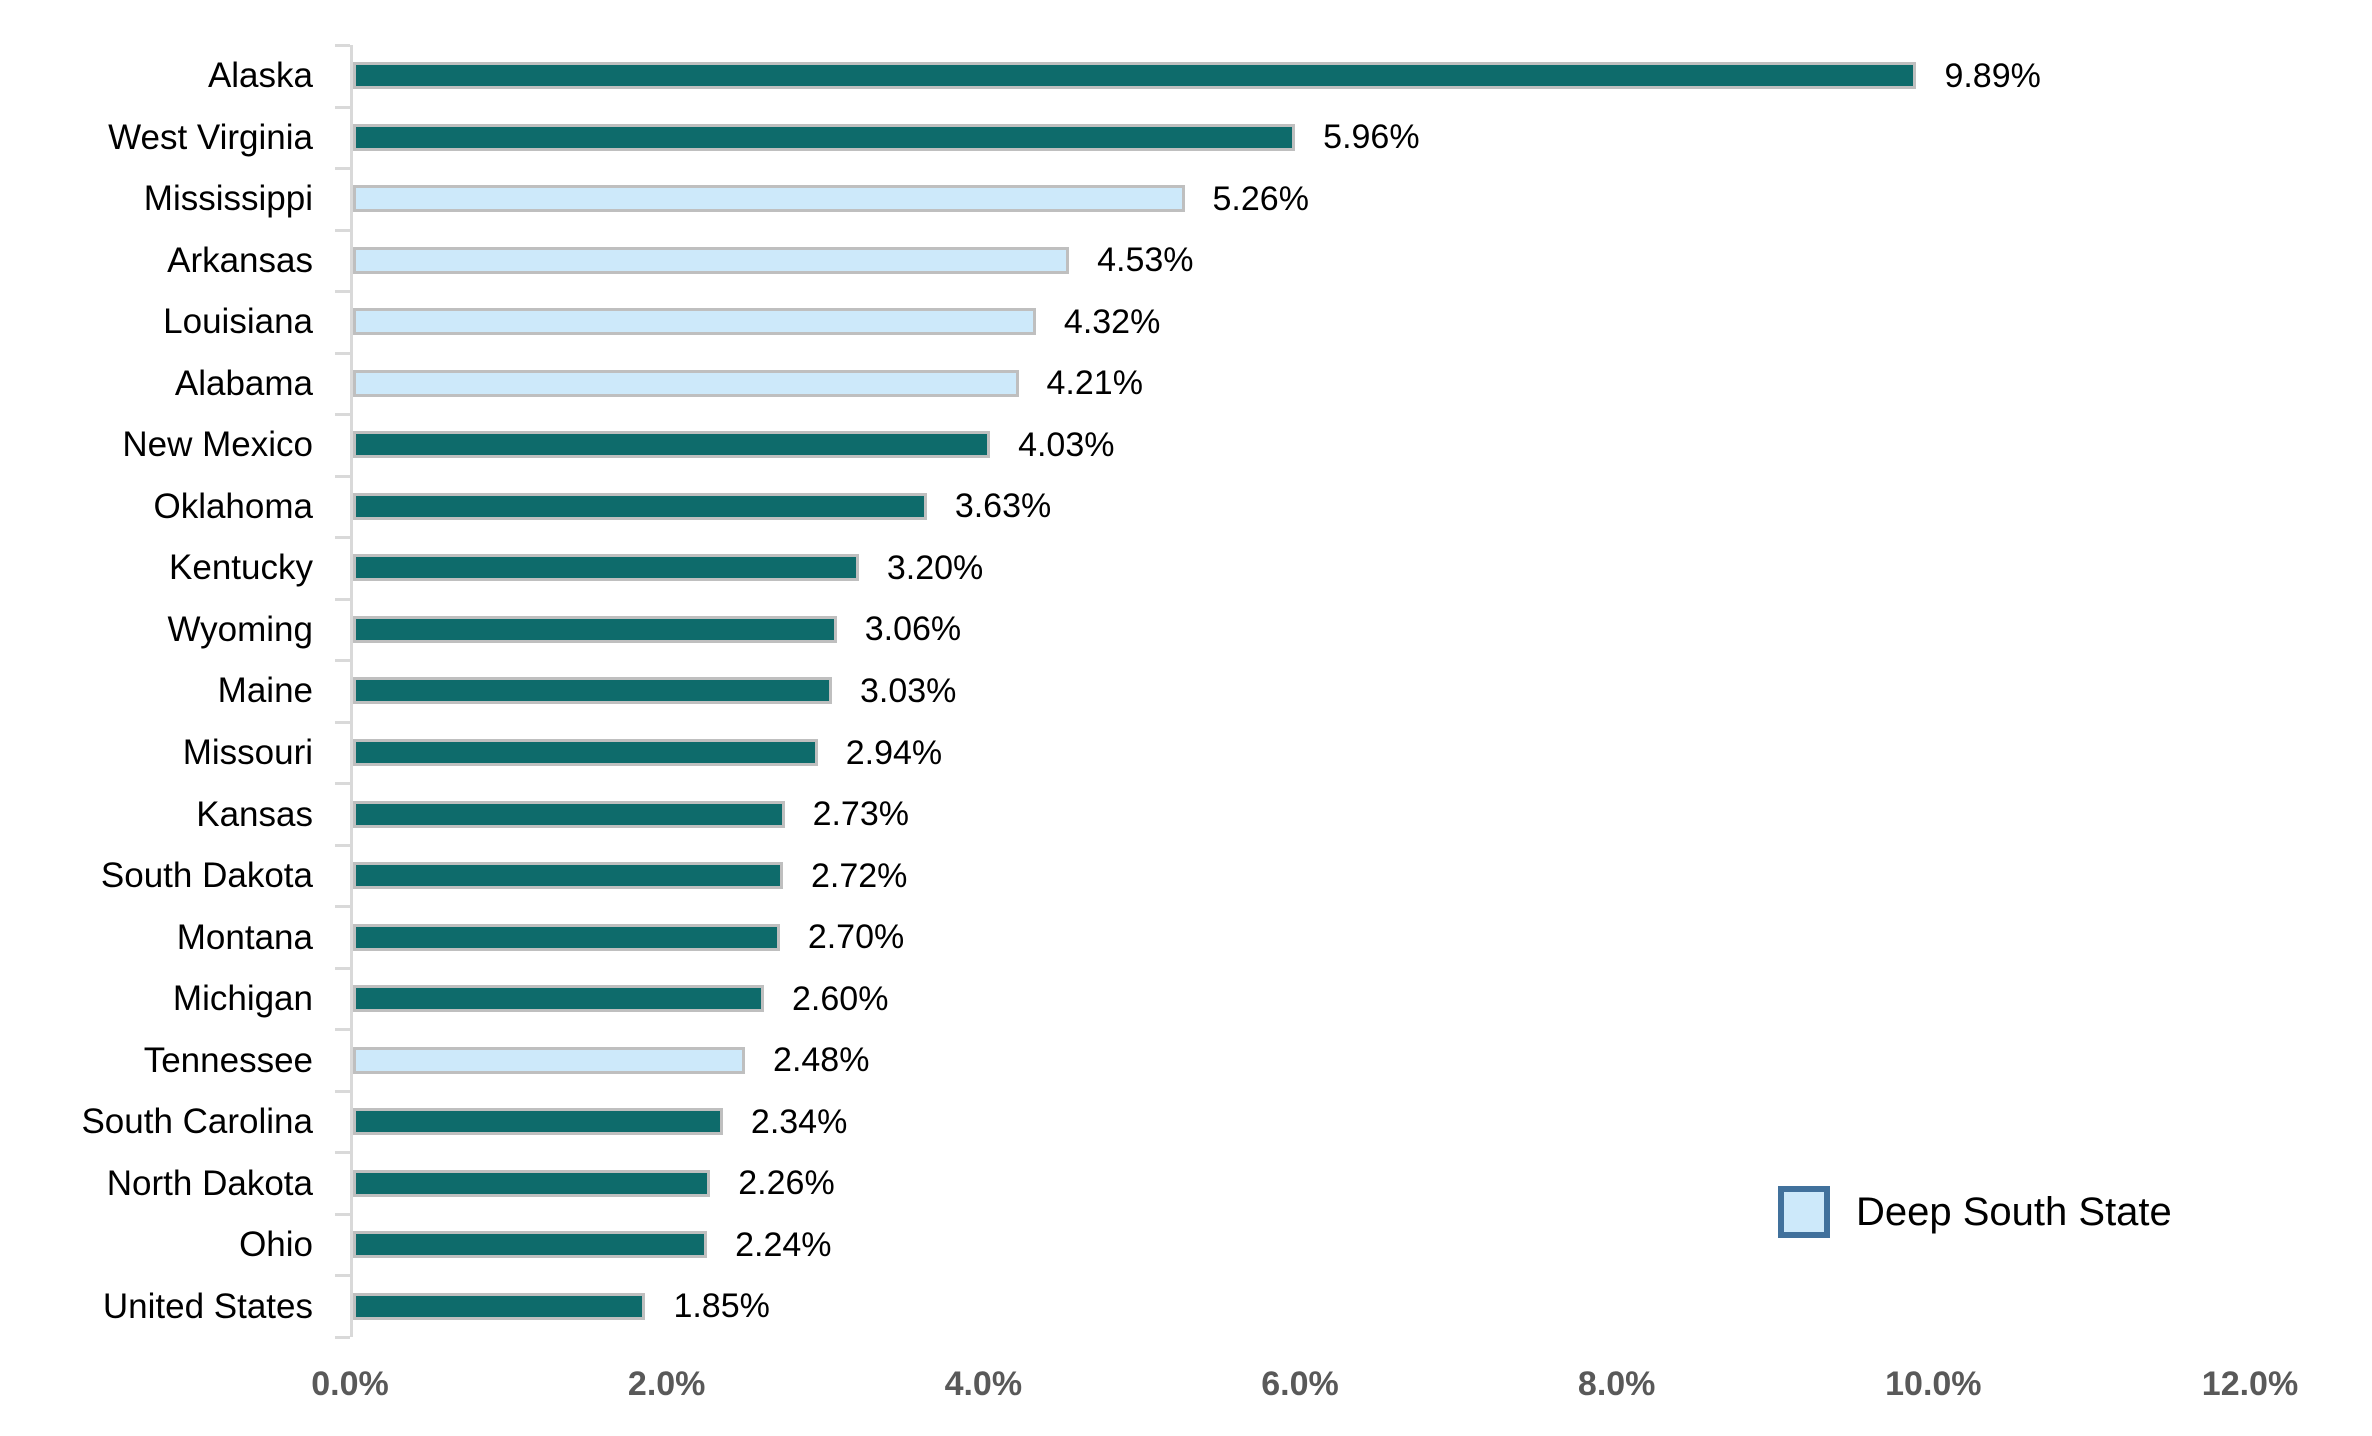 The height and width of the screenshot is (1436, 2372). I want to click on bar-row: Ohio 2.24%, so click(1244, 1245).